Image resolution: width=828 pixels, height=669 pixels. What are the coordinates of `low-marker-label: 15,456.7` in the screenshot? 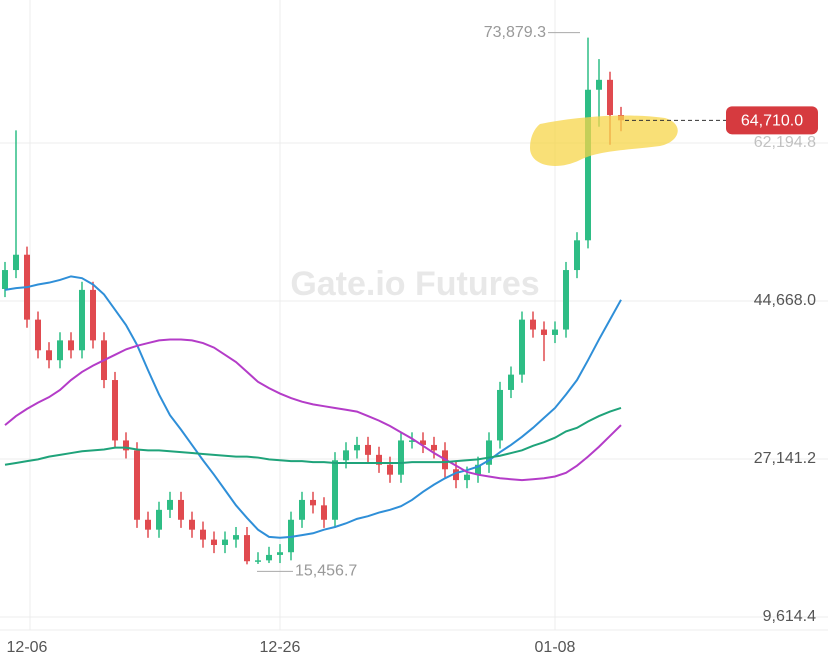 It's located at (326, 571).